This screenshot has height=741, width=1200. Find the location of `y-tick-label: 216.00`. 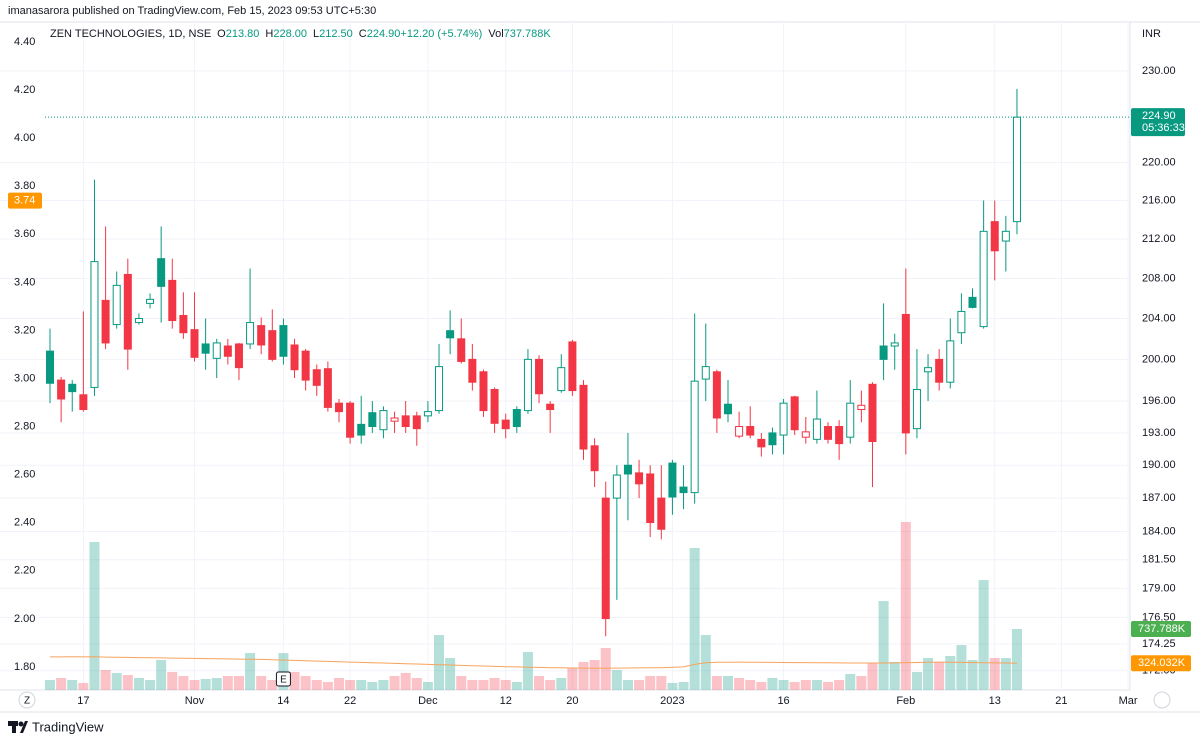

y-tick-label: 216.00 is located at coordinates (1159, 200).